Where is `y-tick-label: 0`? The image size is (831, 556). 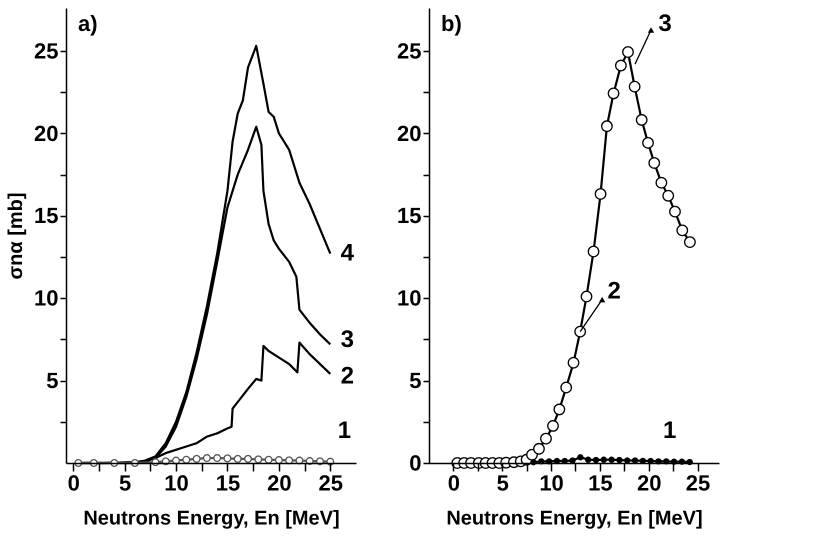
y-tick-label: 0 is located at coordinates (415, 463).